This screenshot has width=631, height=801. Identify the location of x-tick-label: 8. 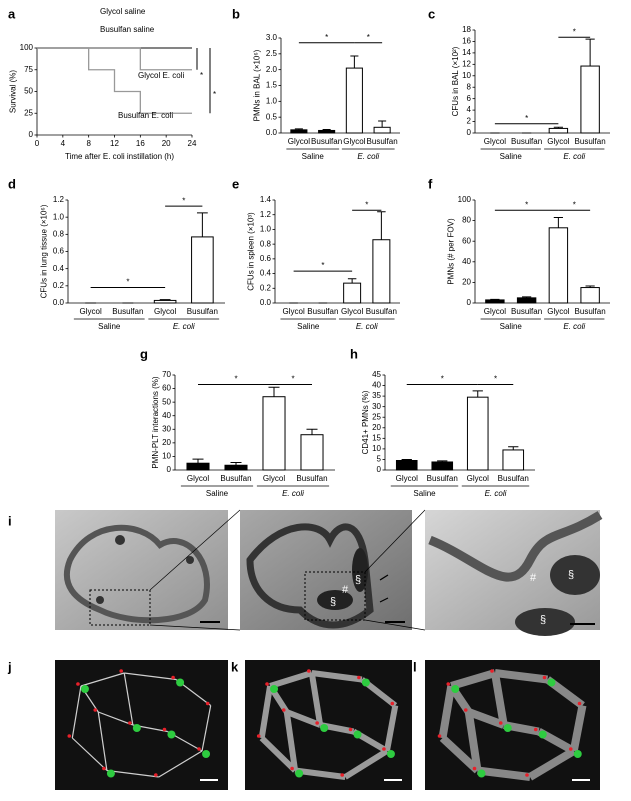
(88, 143).